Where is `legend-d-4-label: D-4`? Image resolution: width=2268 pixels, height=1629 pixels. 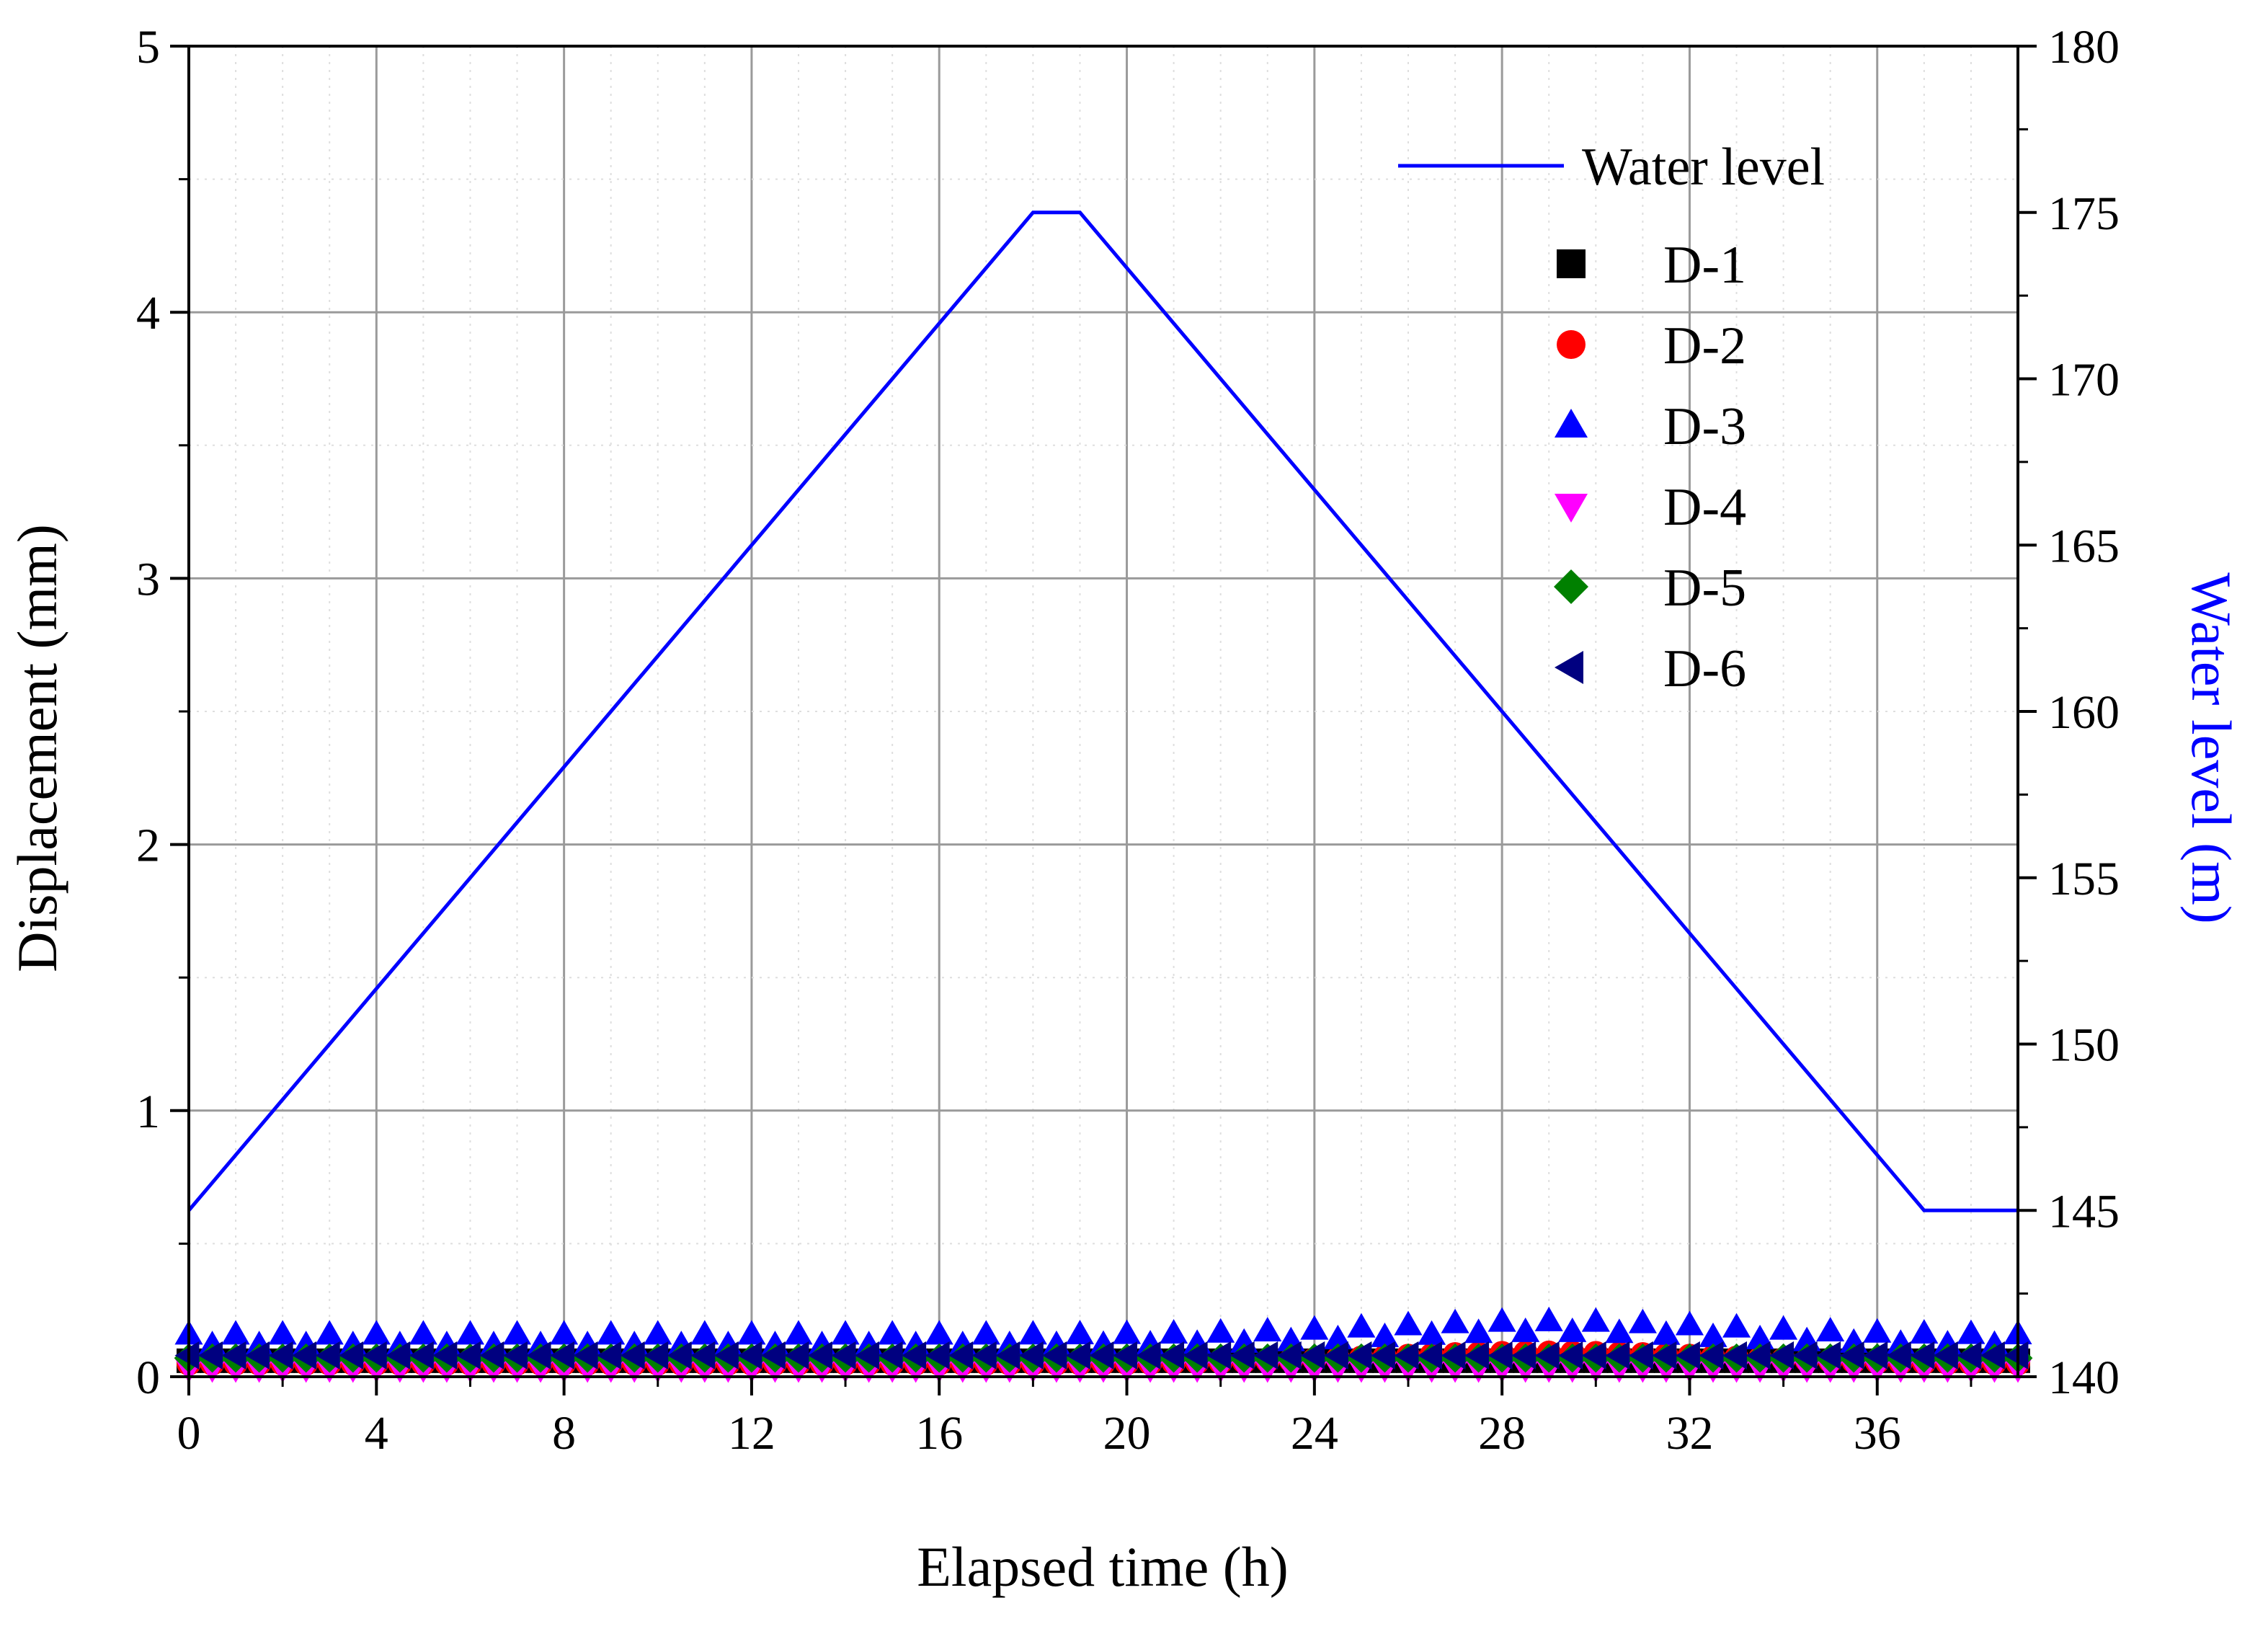
legend-d-4-label: D-4 is located at coordinates (1705, 507).